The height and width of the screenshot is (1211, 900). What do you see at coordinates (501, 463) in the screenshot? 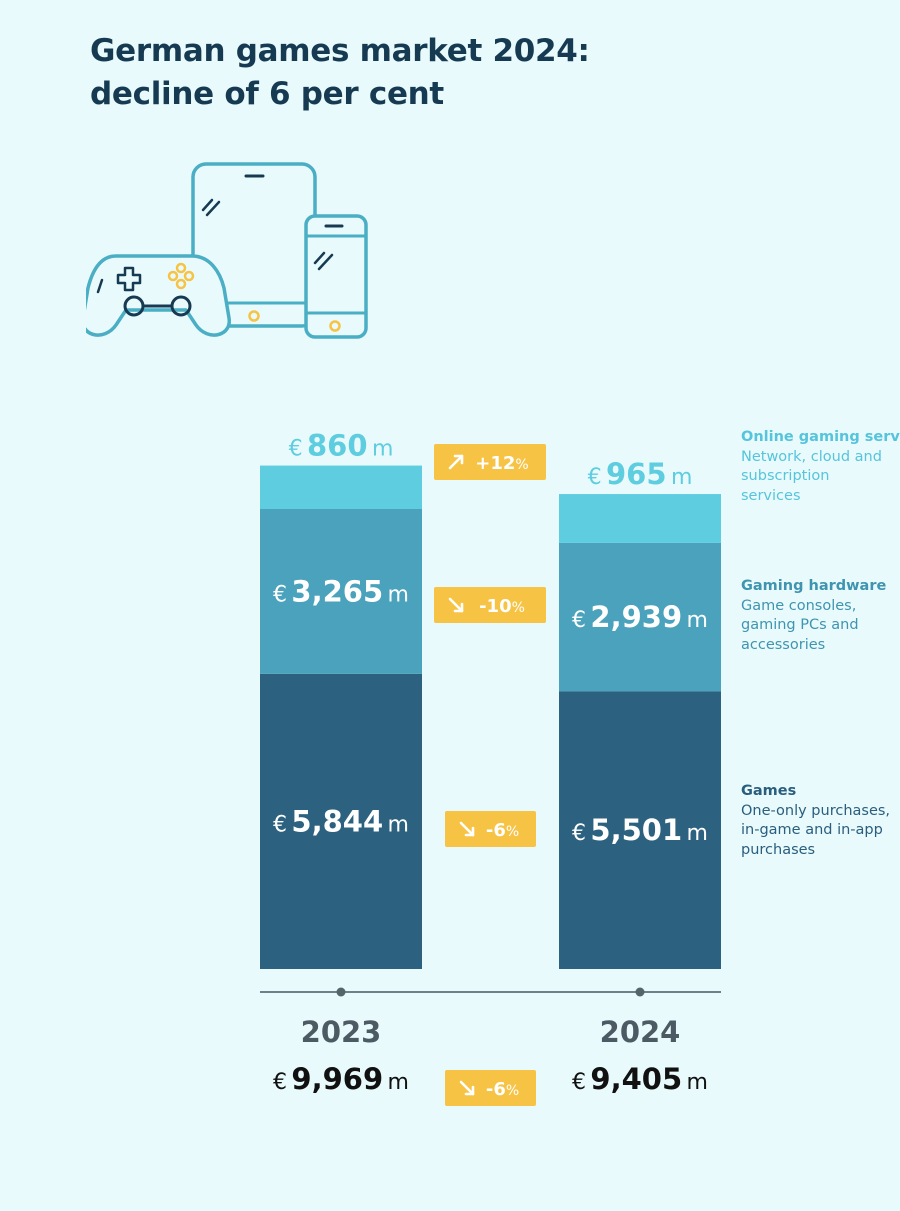
I see `change-label-online-gaming-services: +12%` at bounding box center [501, 463].